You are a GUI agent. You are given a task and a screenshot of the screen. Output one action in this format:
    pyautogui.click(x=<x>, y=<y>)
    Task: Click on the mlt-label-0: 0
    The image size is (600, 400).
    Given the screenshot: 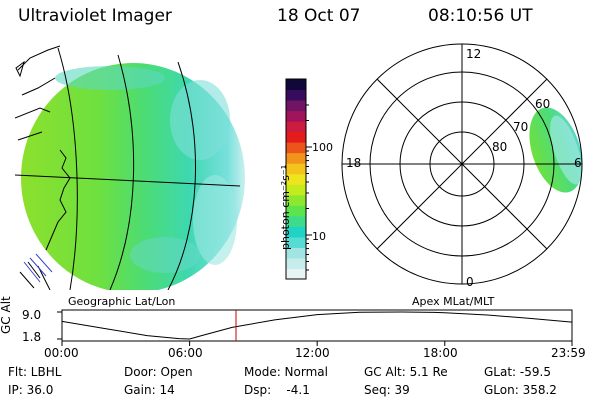 What is the action you would take?
    pyautogui.click(x=470, y=282)
    